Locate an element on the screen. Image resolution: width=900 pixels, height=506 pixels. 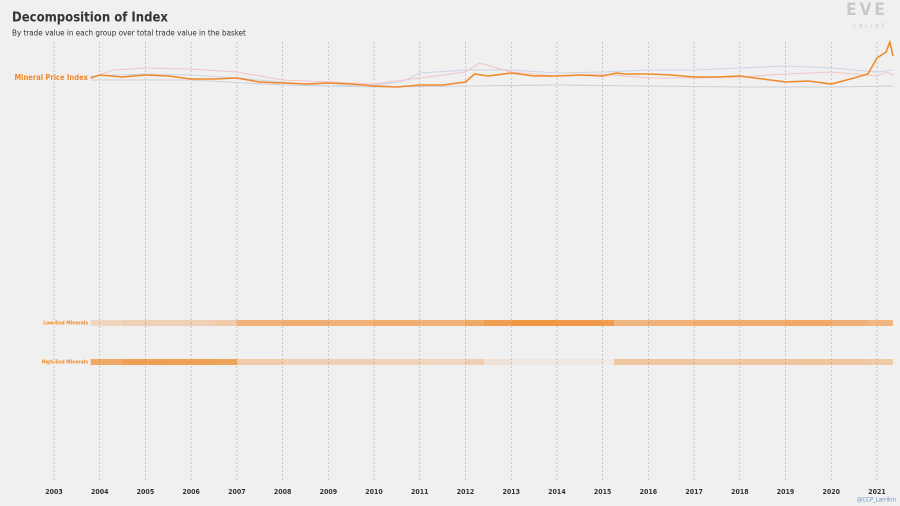
x-tick-label: 2019 is located at coordinates (786, 492).